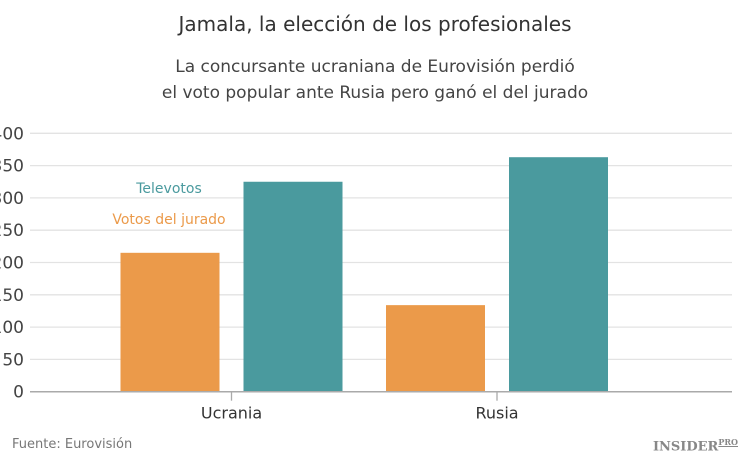 The height and width of the screenshot is (462, 750). Describe the element at coordinates (375, 24) in the screenshot. I see `chart-title: Jamala, la elección de los profesionales` at that location.